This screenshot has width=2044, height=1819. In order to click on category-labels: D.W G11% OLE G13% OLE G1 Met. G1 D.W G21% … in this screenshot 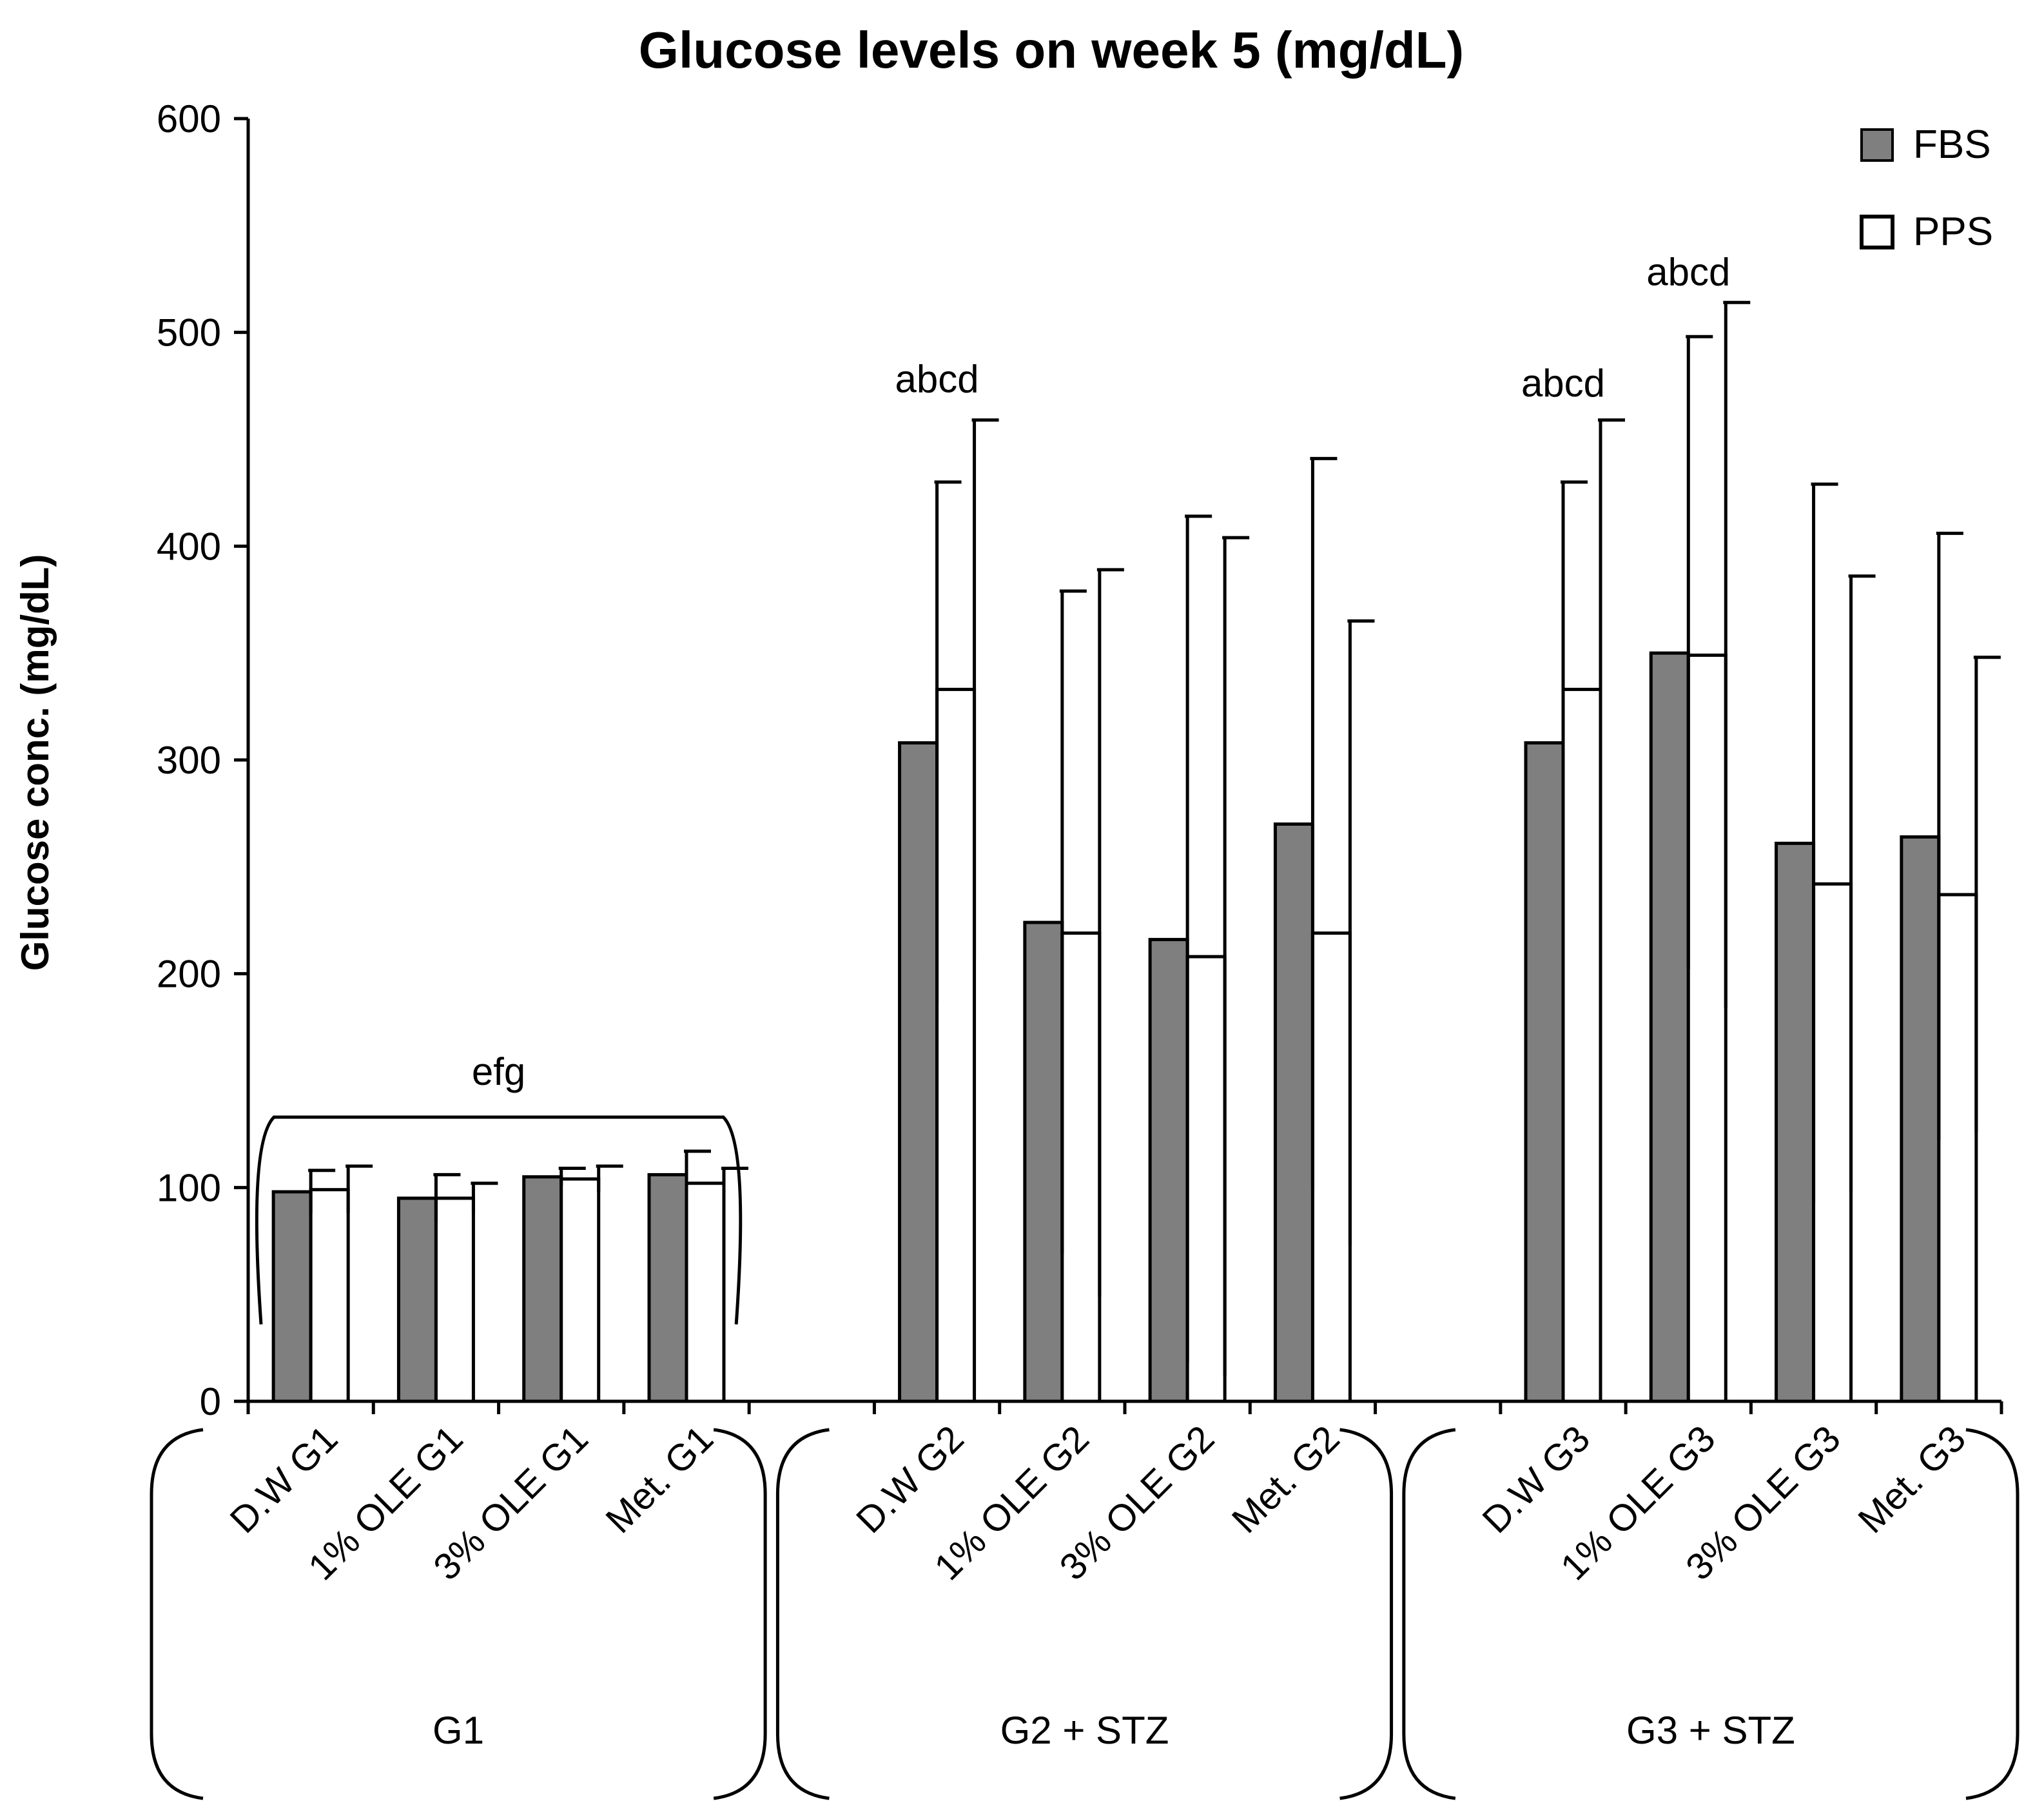, I will do `click(1098, 1502)`.